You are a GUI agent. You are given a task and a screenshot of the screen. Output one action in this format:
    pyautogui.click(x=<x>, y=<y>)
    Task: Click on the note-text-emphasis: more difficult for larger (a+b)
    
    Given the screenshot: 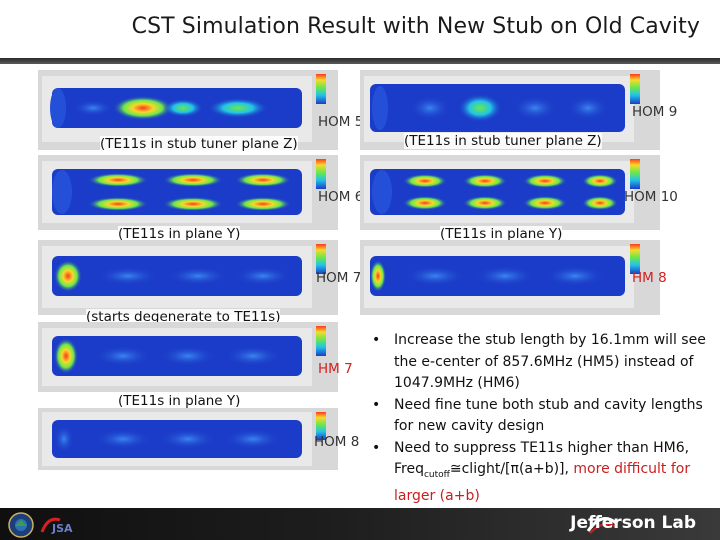 What is the action you would take?
    pyautogui.click(x=542, y=483)
    